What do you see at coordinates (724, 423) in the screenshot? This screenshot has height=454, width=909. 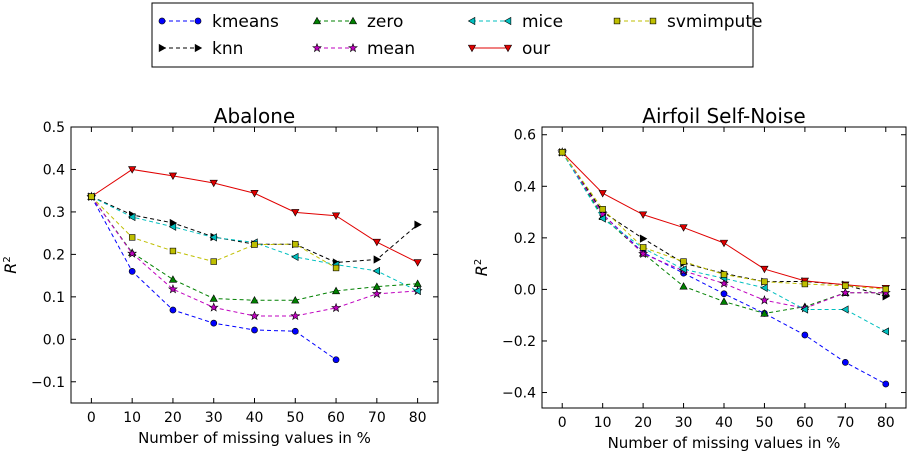 I see `x-tick-label: 40` at bounding box center [724, 423].